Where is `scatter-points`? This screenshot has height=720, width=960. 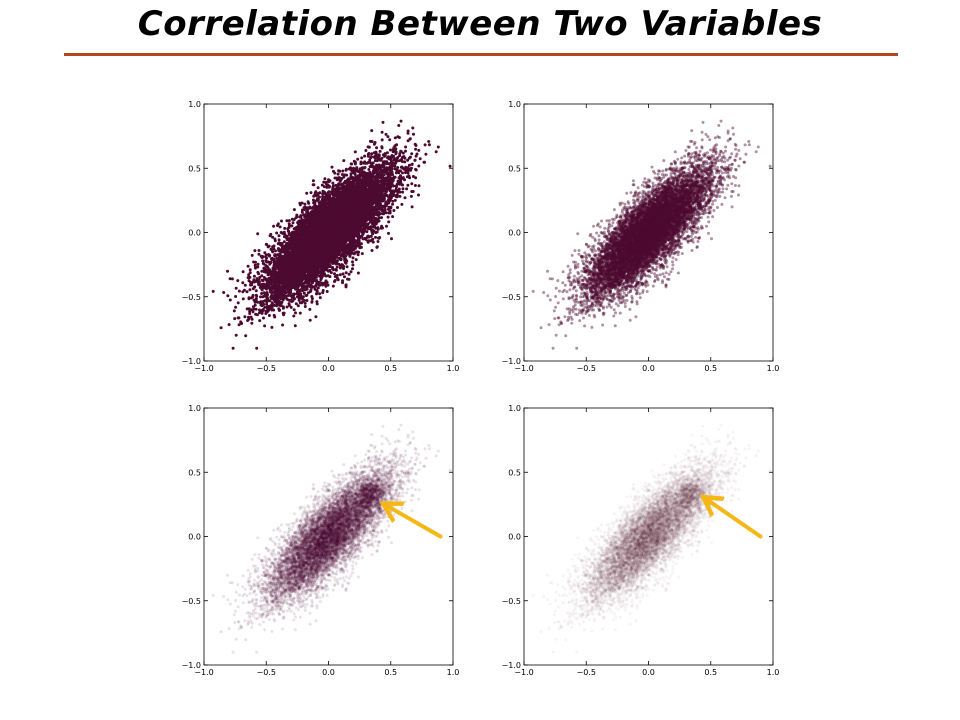
scatter-points is located at coordinates (331, 234).